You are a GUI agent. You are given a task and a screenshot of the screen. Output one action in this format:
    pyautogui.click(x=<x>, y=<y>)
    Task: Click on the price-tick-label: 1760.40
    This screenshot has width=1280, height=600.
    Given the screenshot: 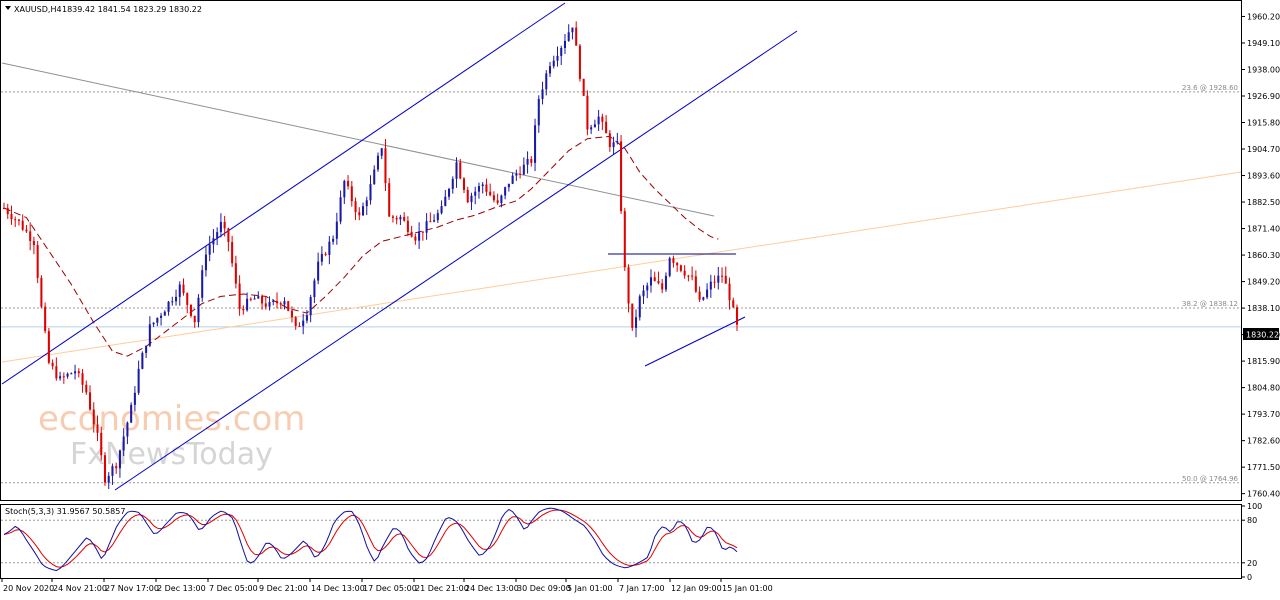 What is the action you would take?
    pyautogui.click(x=1263, y=494)
    